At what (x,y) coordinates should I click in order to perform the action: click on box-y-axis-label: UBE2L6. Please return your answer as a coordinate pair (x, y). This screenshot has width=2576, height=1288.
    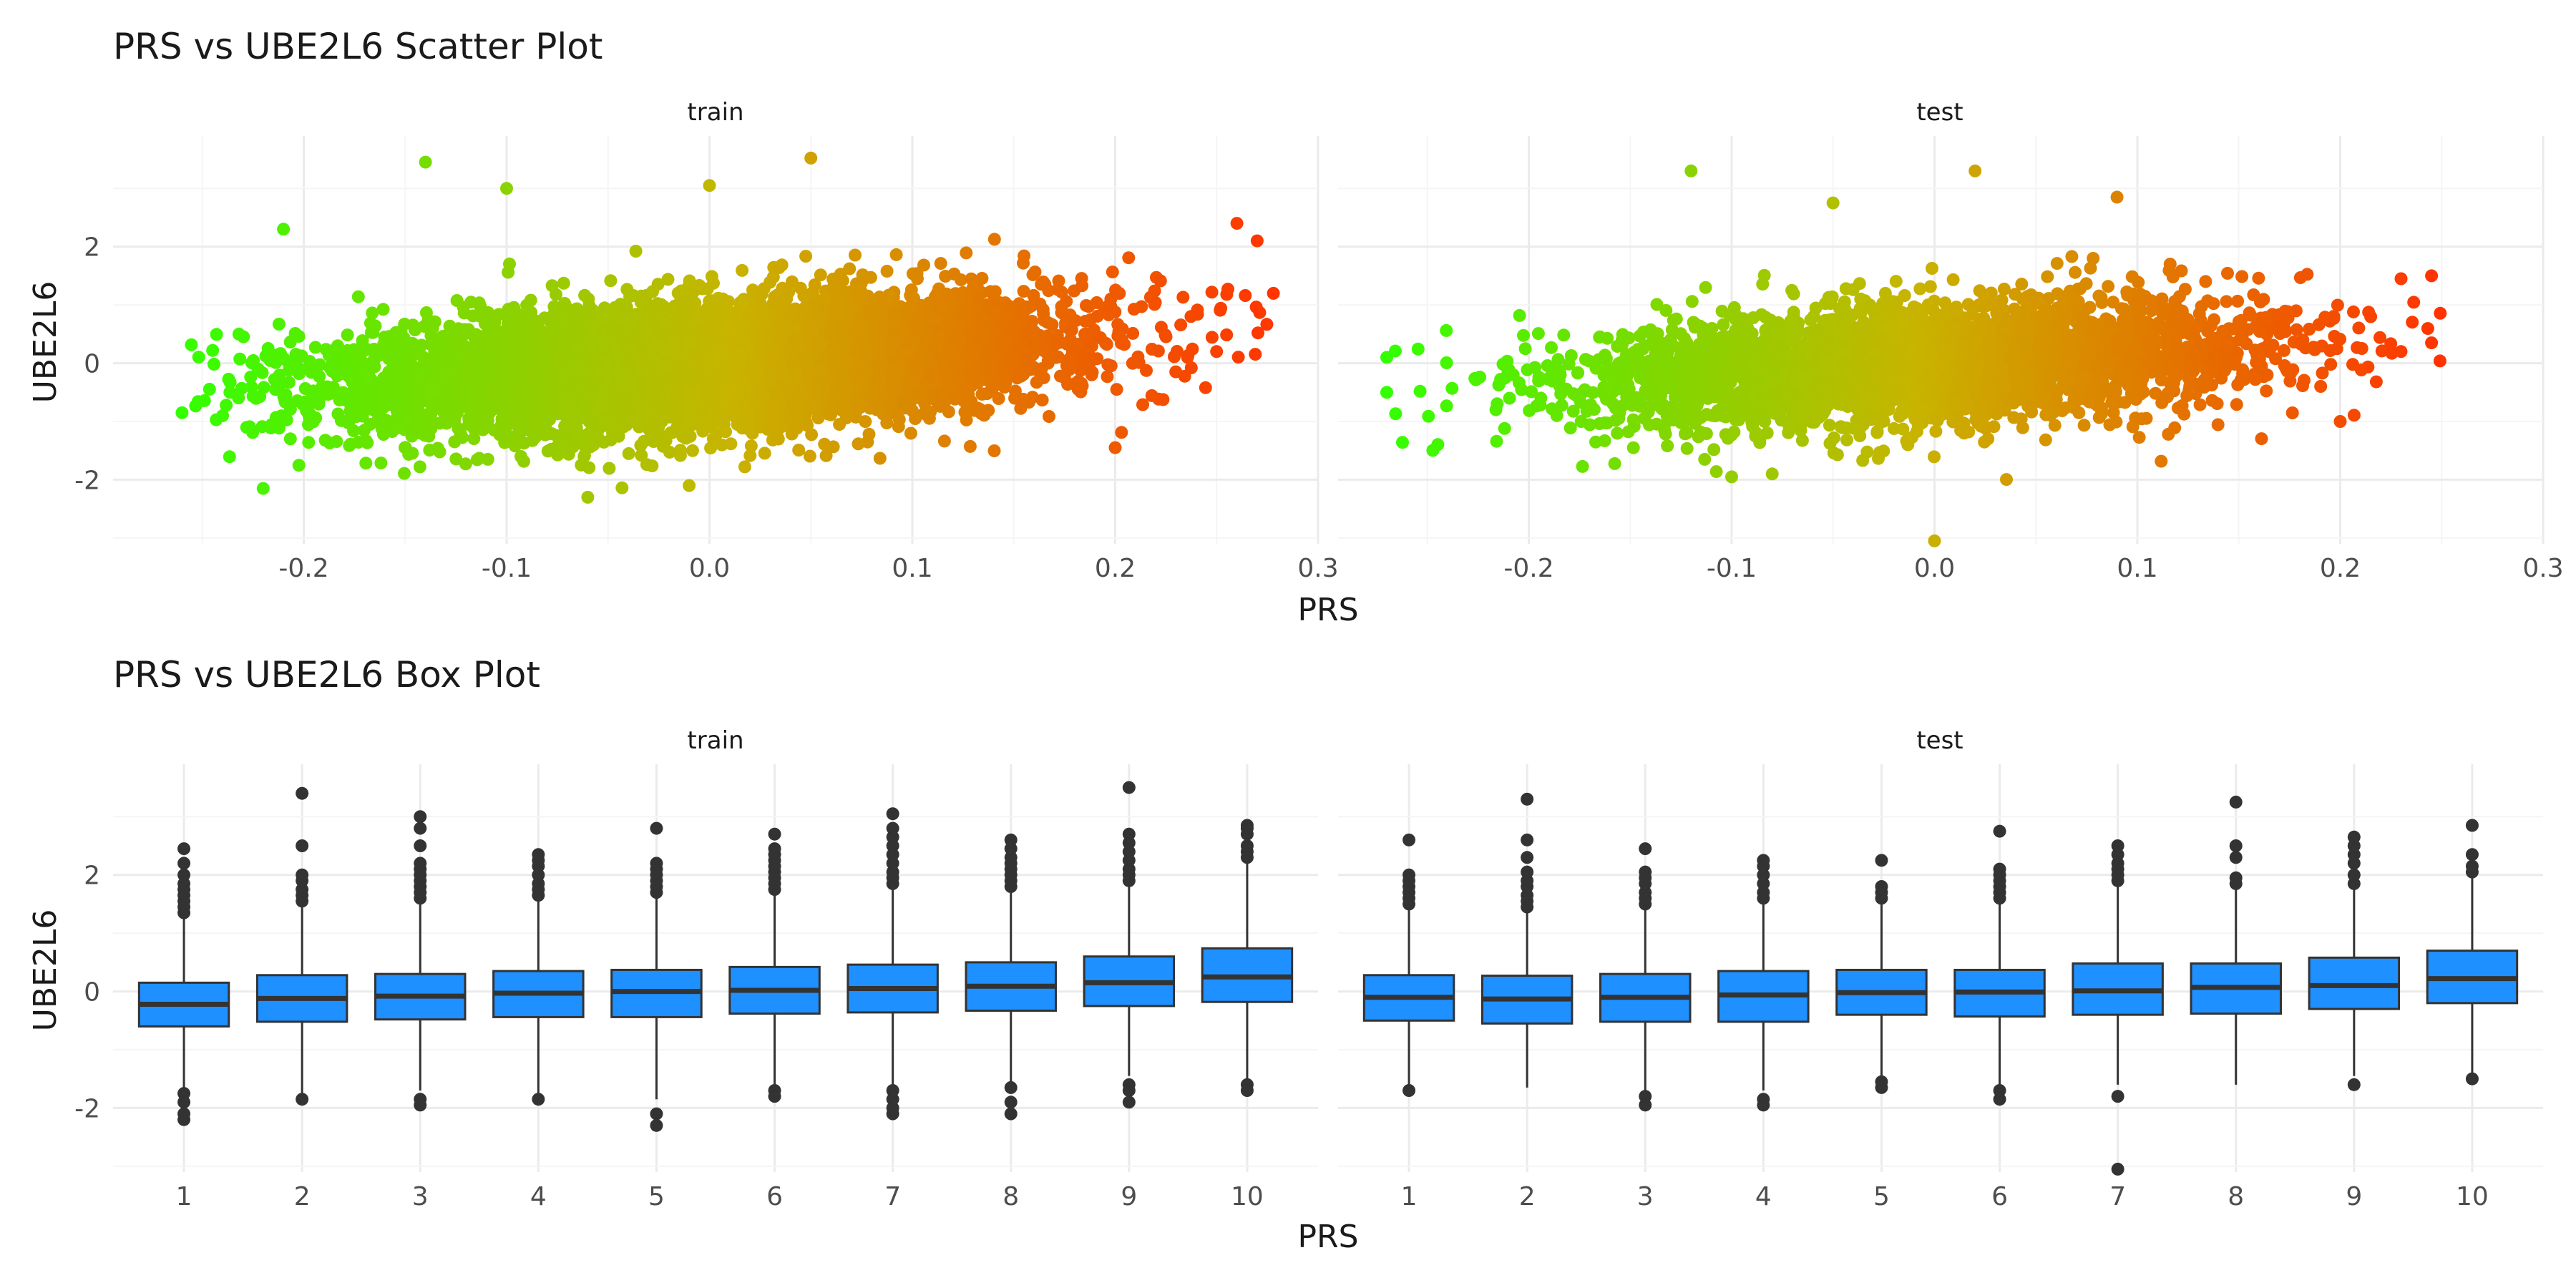
    Looking at the image, I should click on (45, 970).